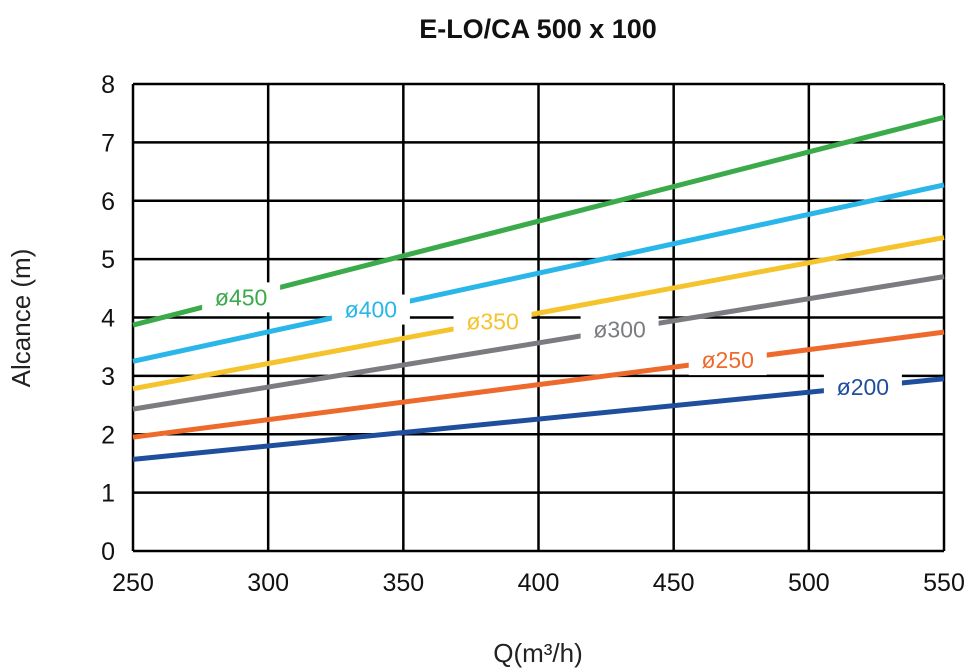  Describe the element at coordinates (108, 202) in the screenshot. I see `y-tick-label: 6` at that location.